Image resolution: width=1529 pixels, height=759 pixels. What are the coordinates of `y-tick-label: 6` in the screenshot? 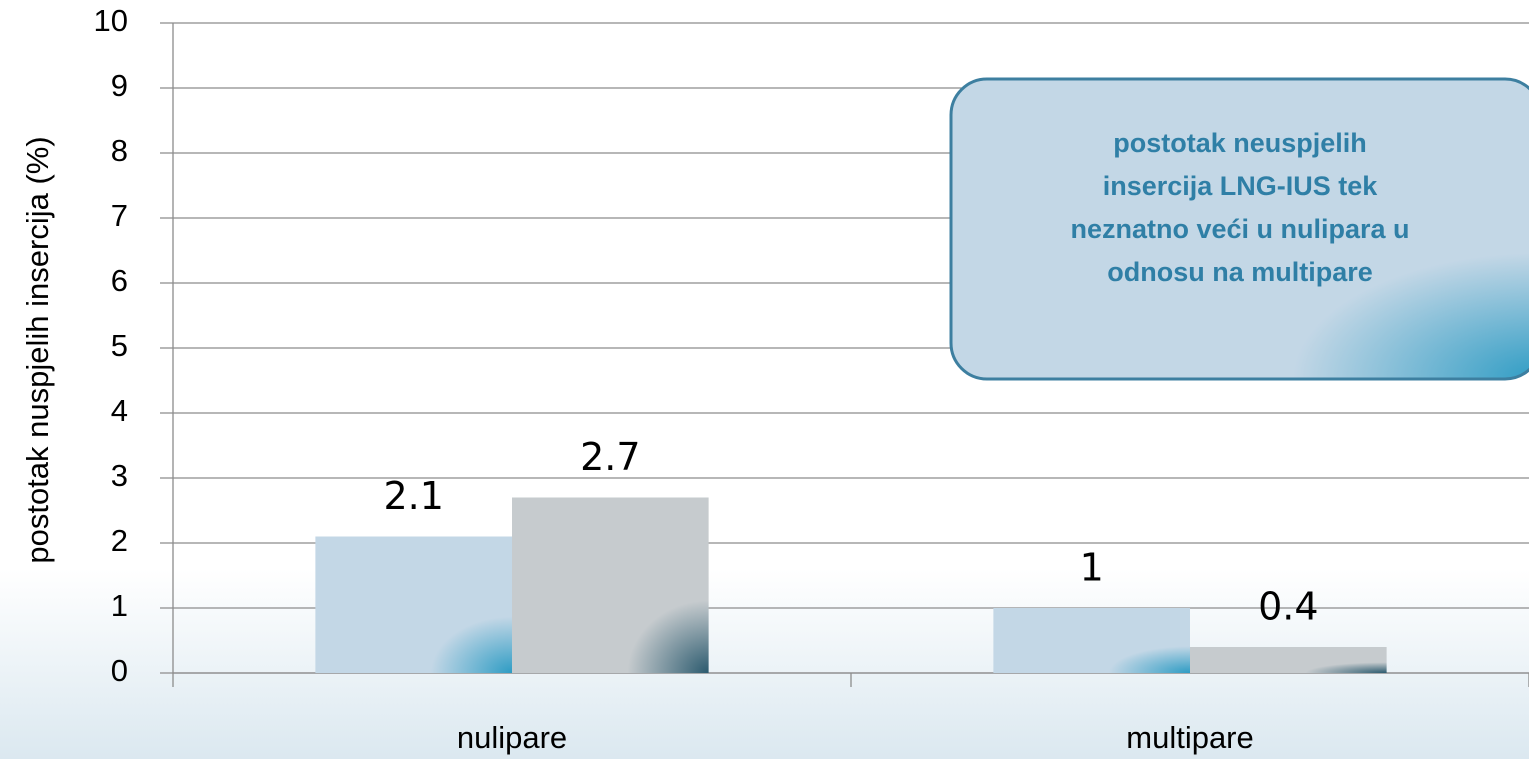 It's located at (119, 280).